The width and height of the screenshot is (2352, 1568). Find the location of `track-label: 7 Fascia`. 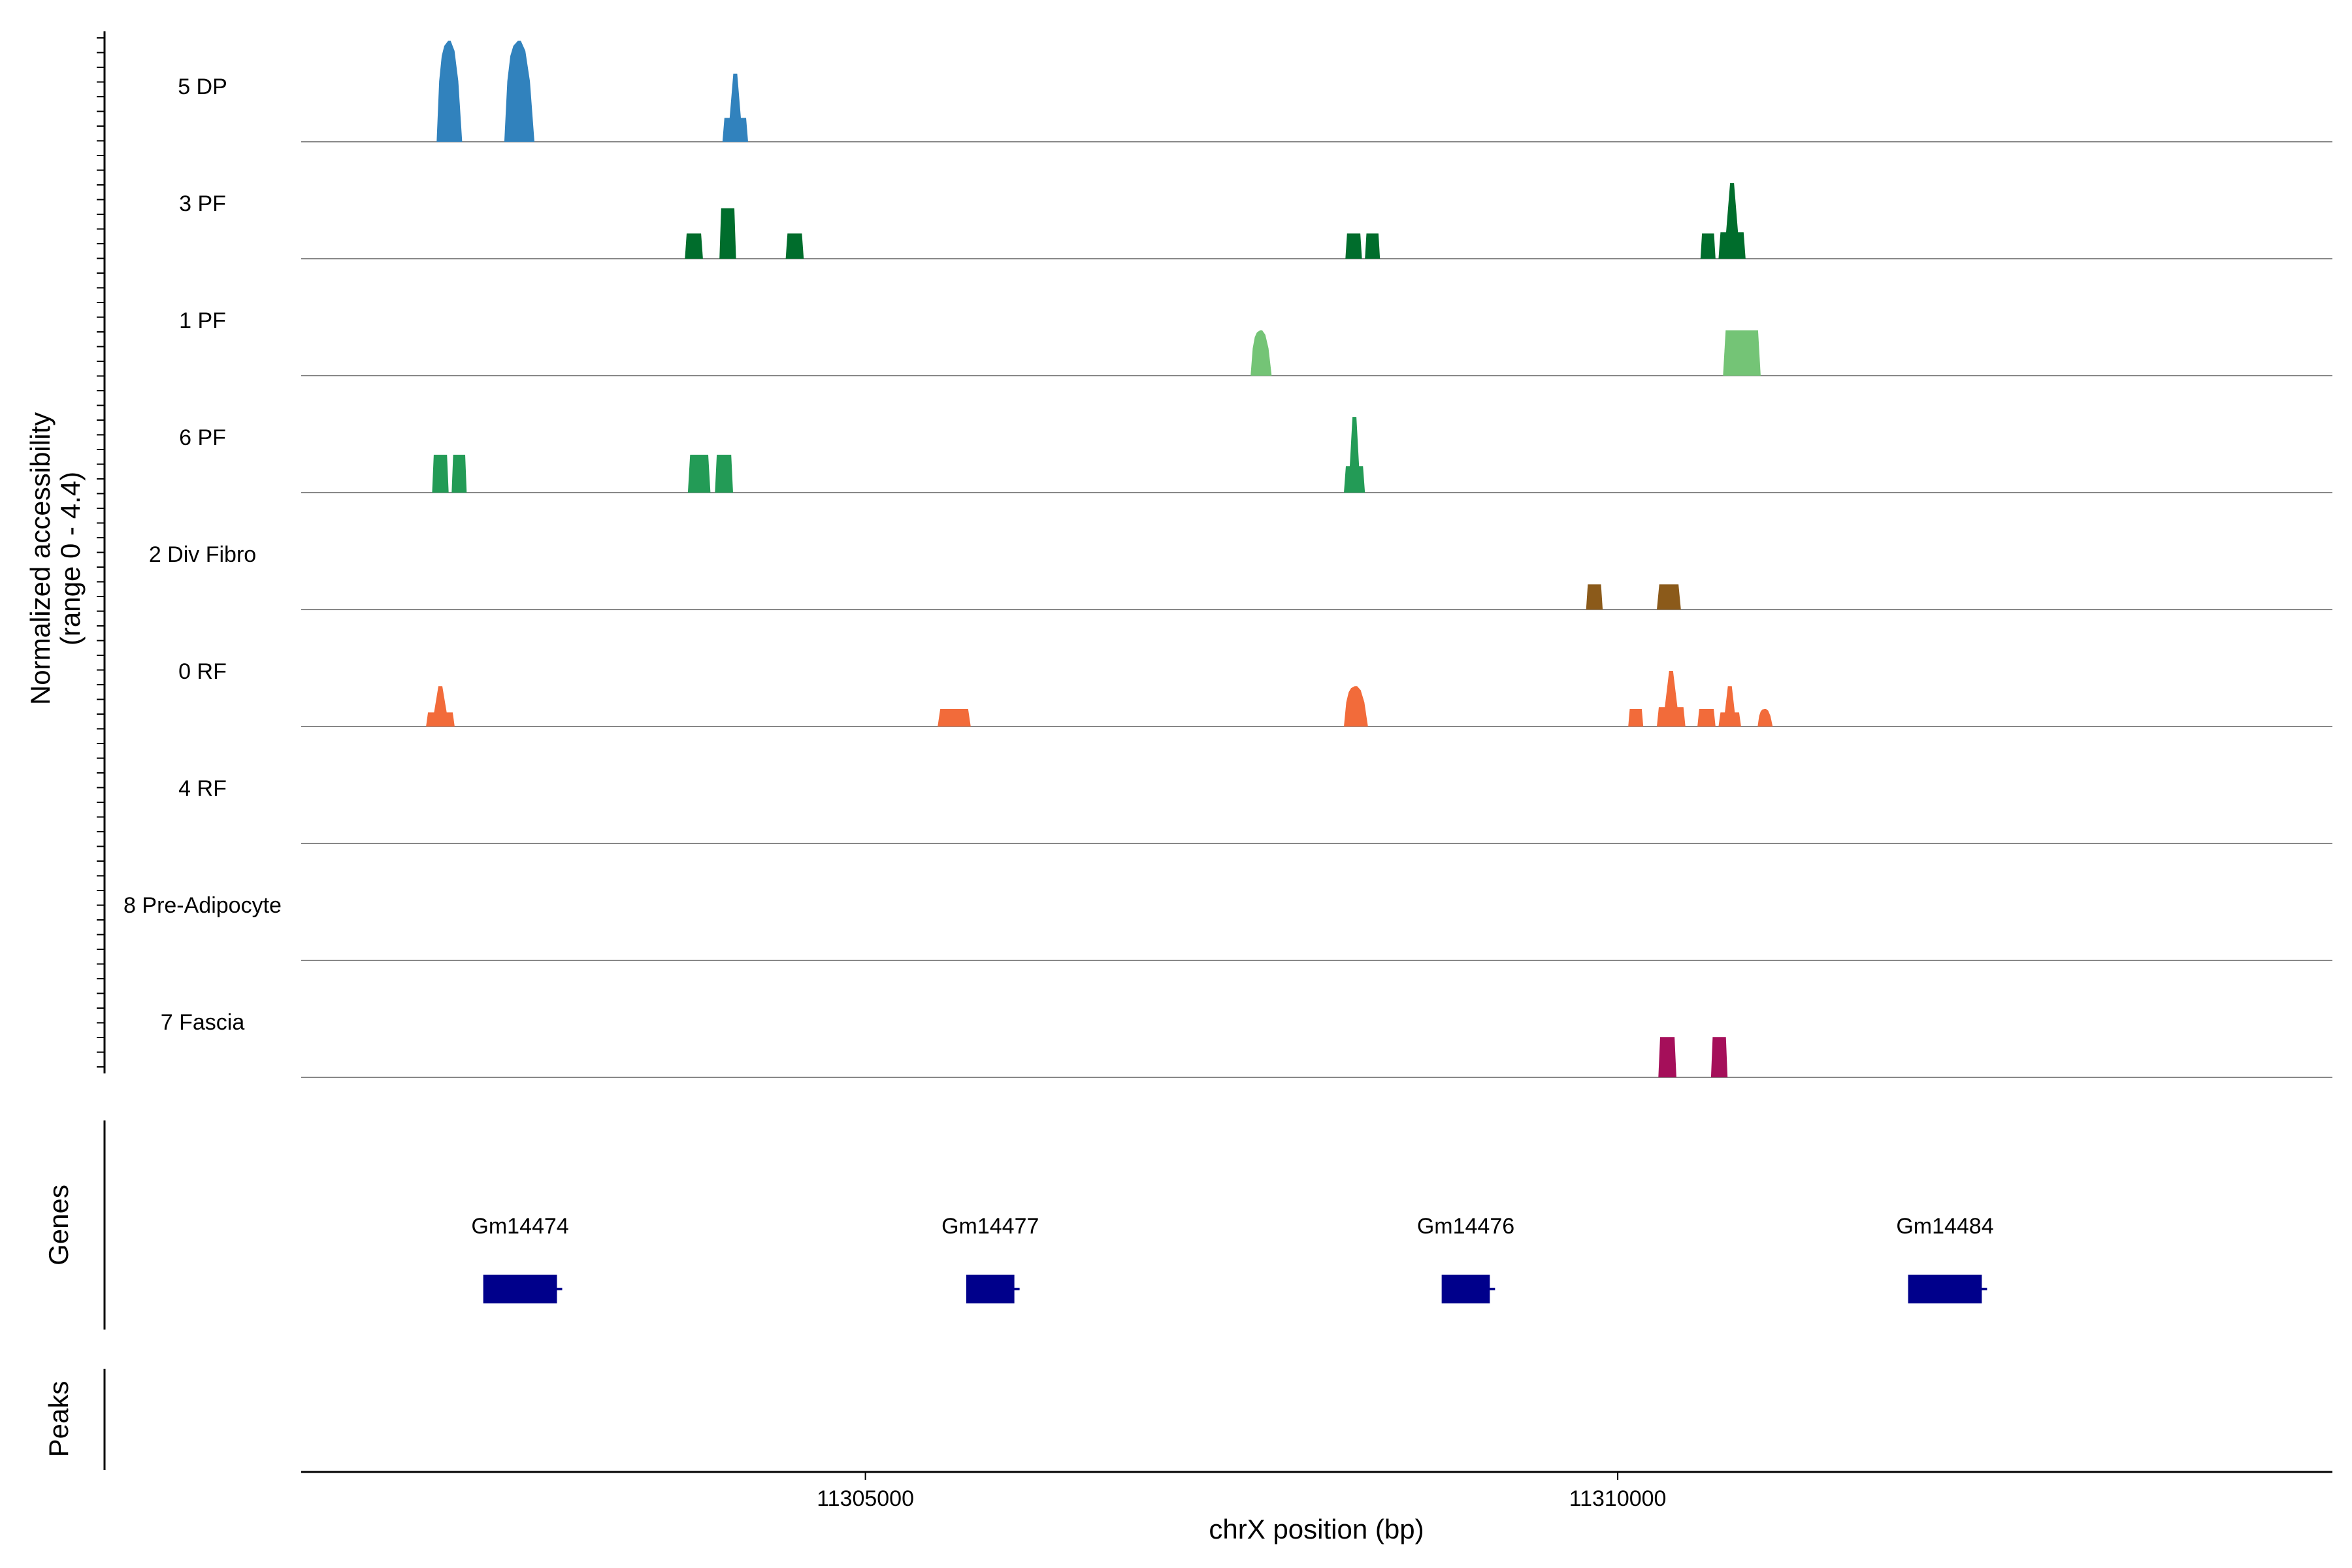

track-label: 7 Fascia is located at coordinates (203, 1022).